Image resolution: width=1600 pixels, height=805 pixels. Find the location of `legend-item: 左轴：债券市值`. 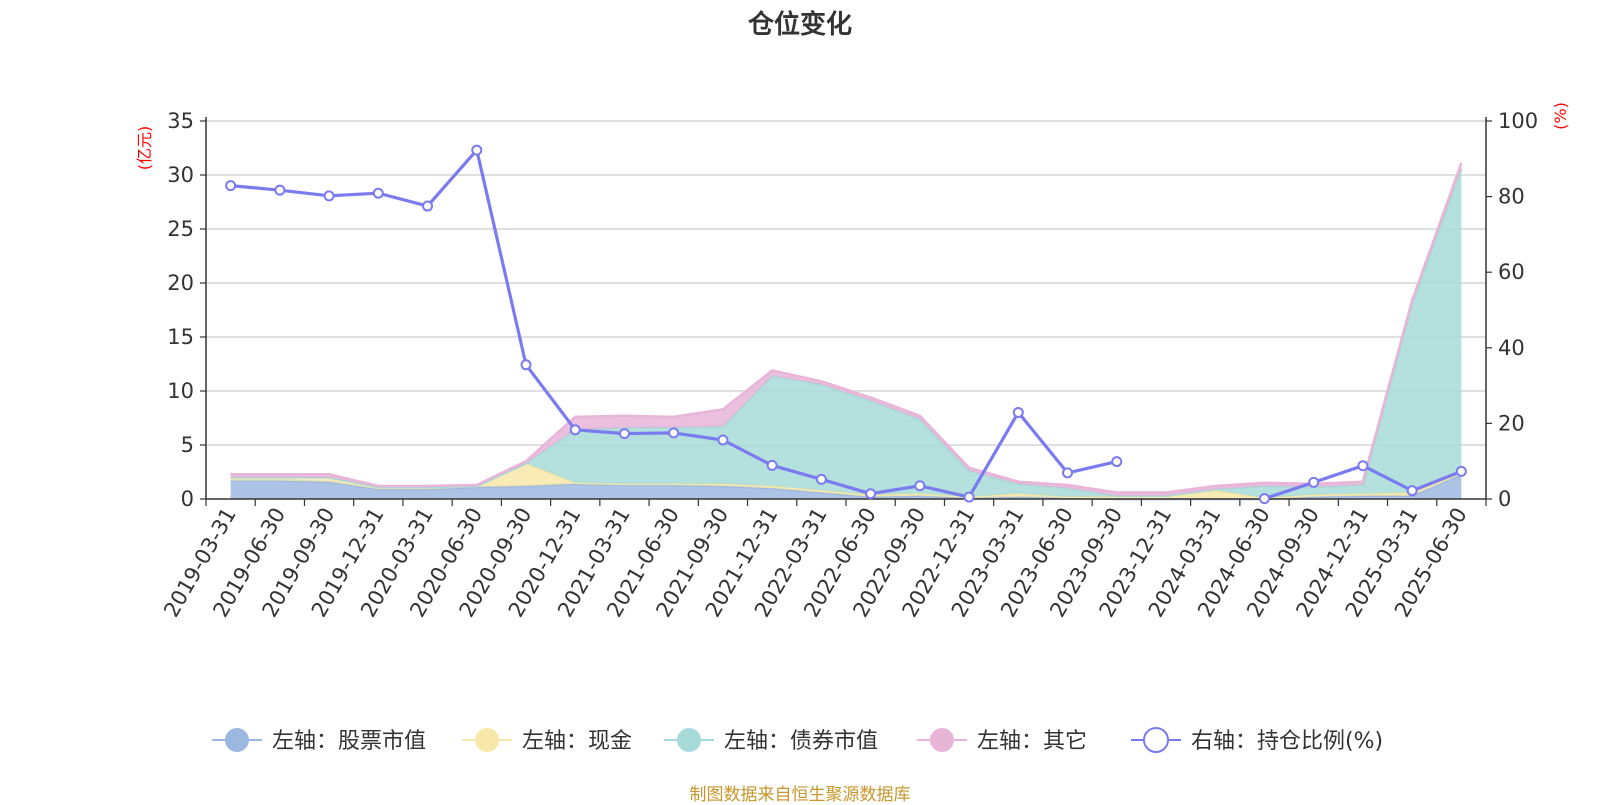

legend-item: 左轴：债券市值 is located at coordinates (771, 741).